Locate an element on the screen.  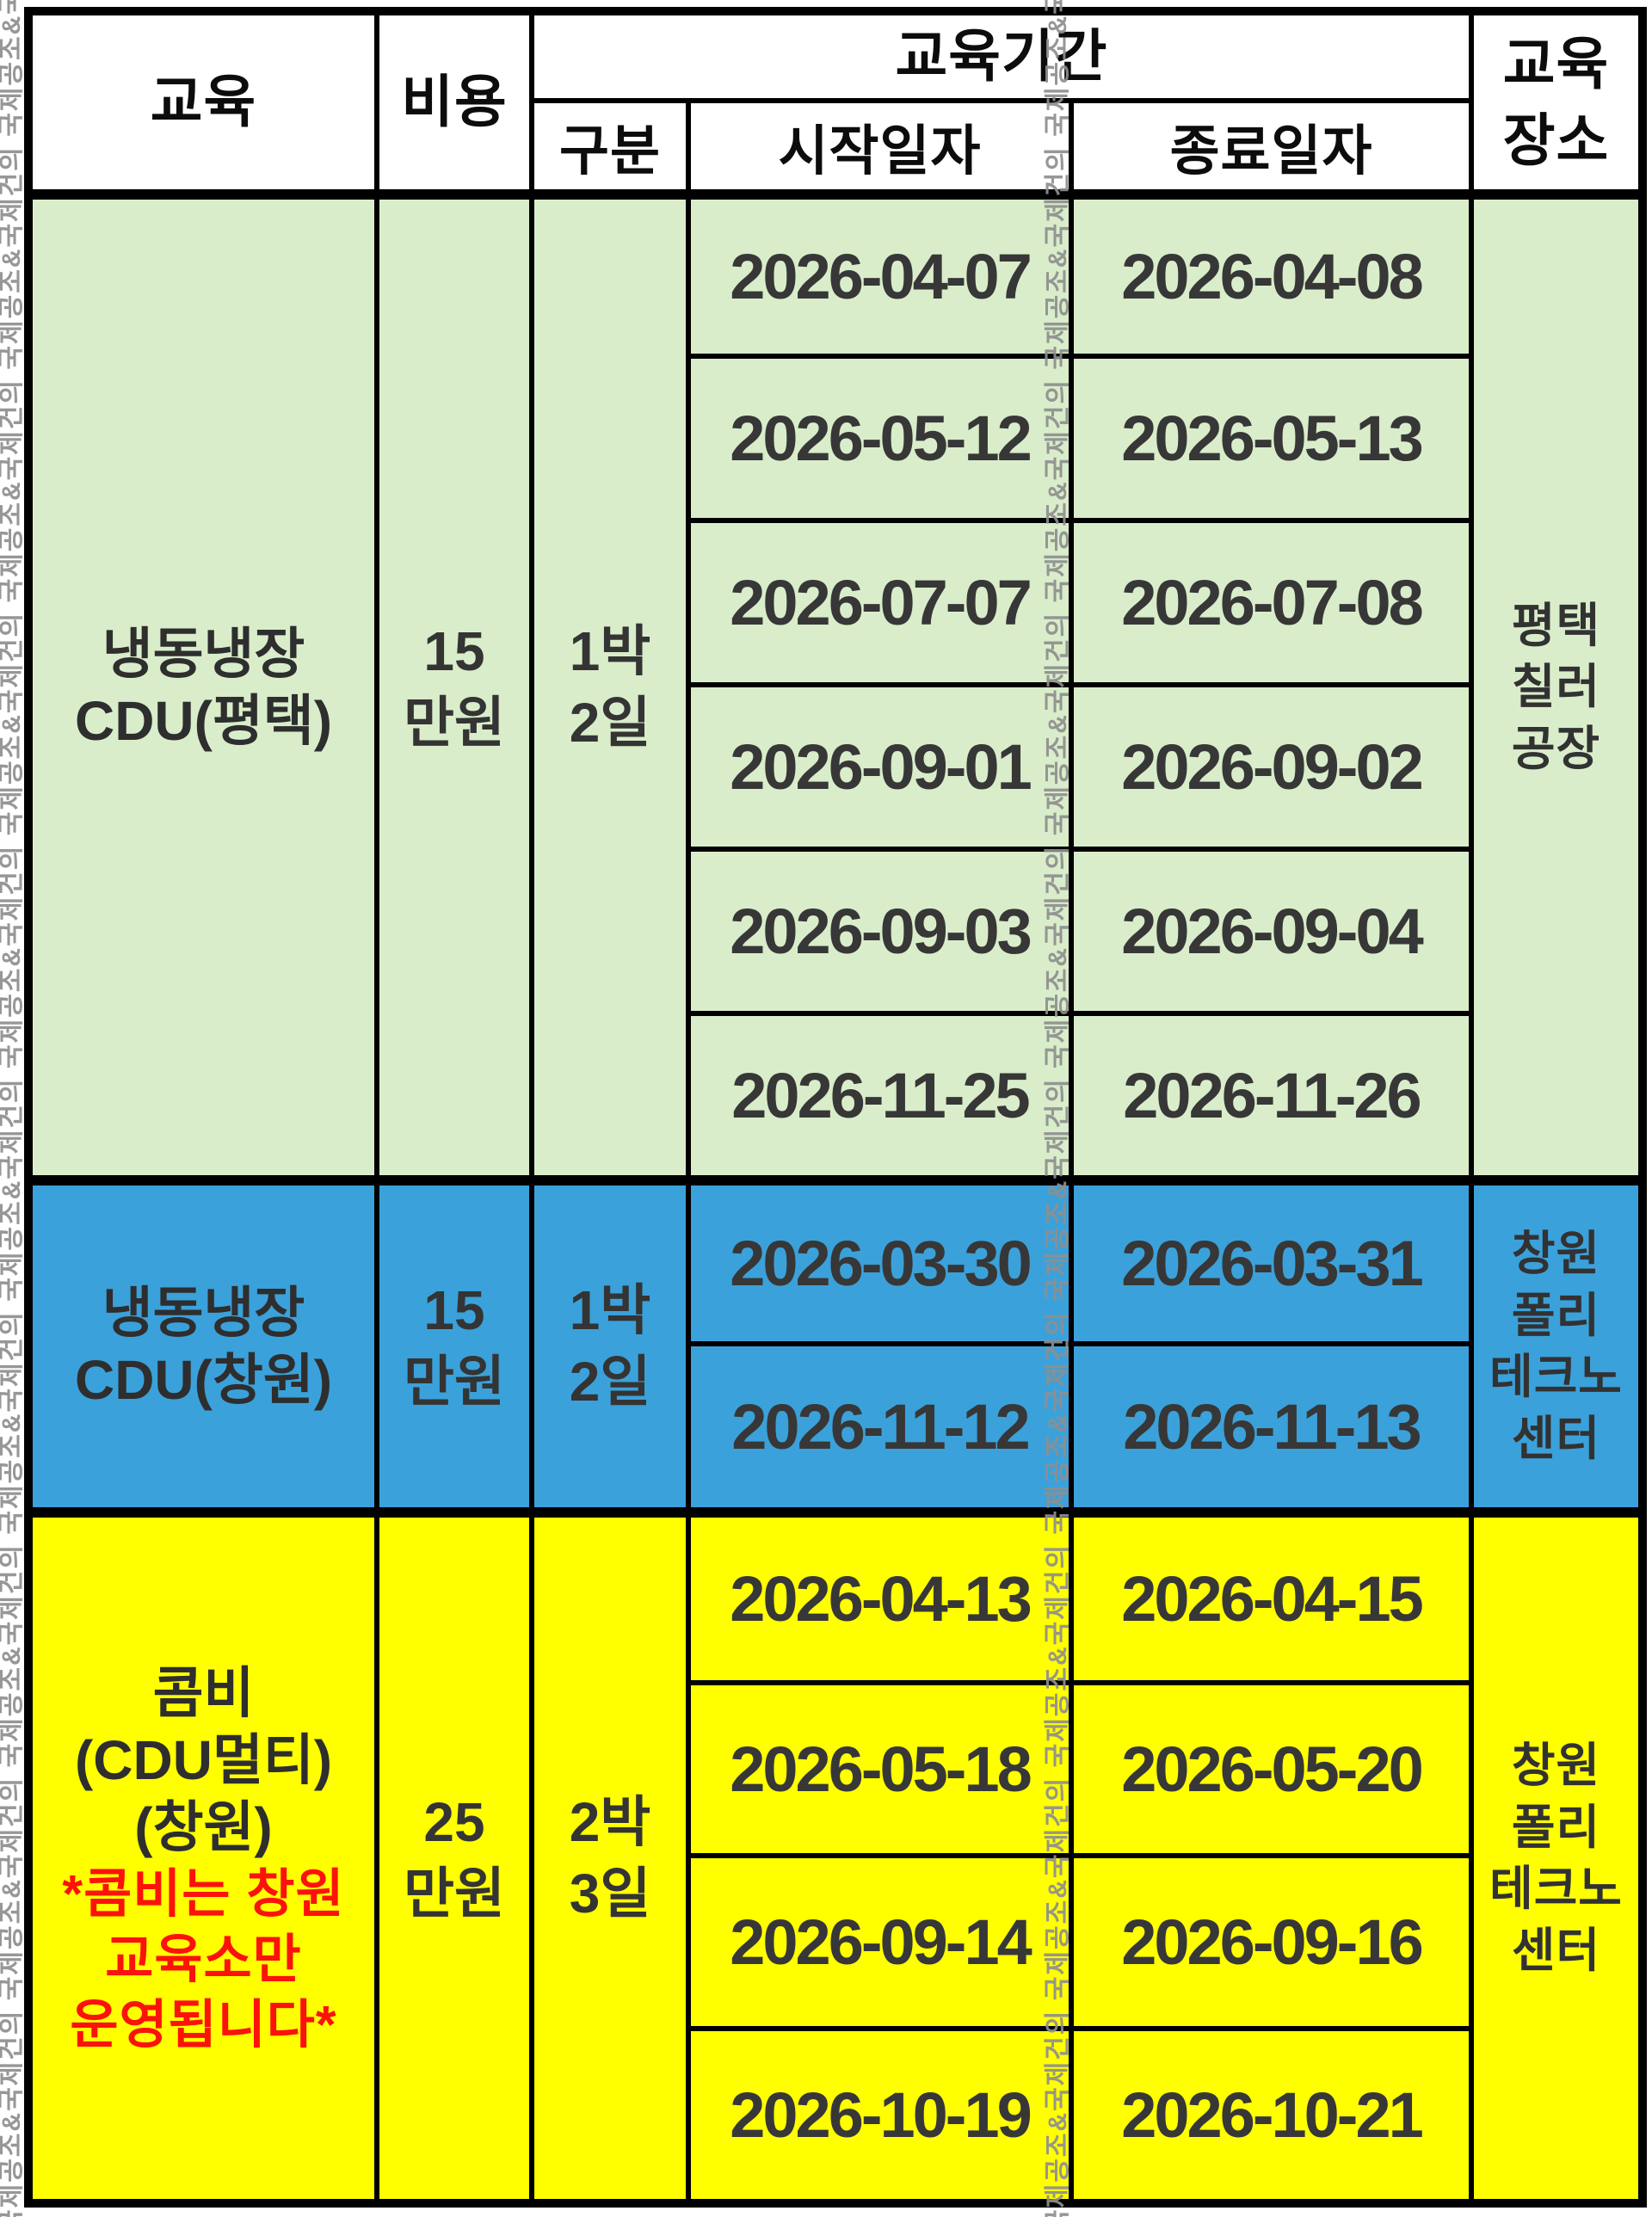
start-date-value: 2026-04-07 is located at coordinates (881, 276).